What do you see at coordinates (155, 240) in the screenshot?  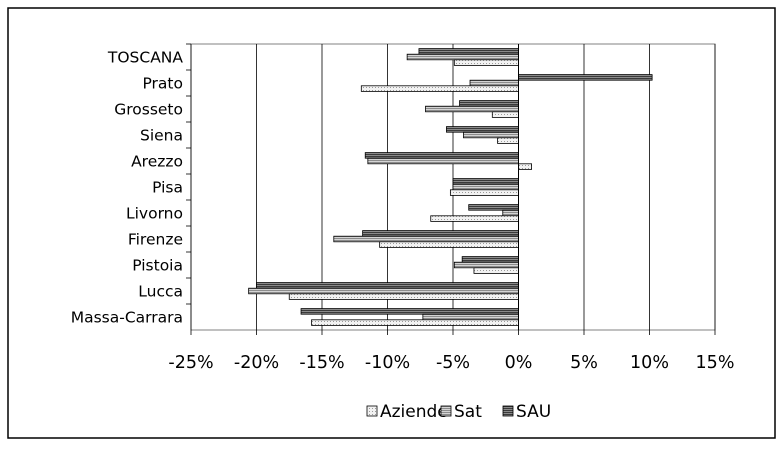 I see `category-label: Firenze` at bounding box center [155, 240].